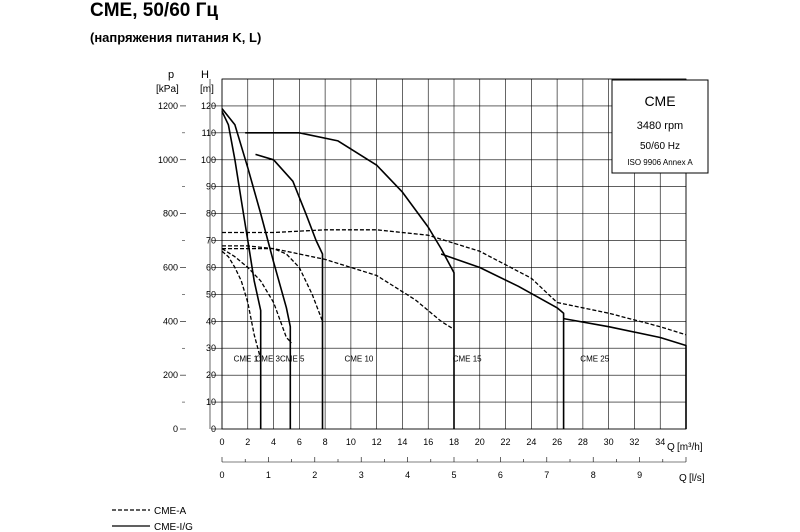 The image size is (800, 532). What do you see at coordinates (221, 475) in the screenshot?
I see `q-ls-tick-label: 0` at bounding box center [221, 475].